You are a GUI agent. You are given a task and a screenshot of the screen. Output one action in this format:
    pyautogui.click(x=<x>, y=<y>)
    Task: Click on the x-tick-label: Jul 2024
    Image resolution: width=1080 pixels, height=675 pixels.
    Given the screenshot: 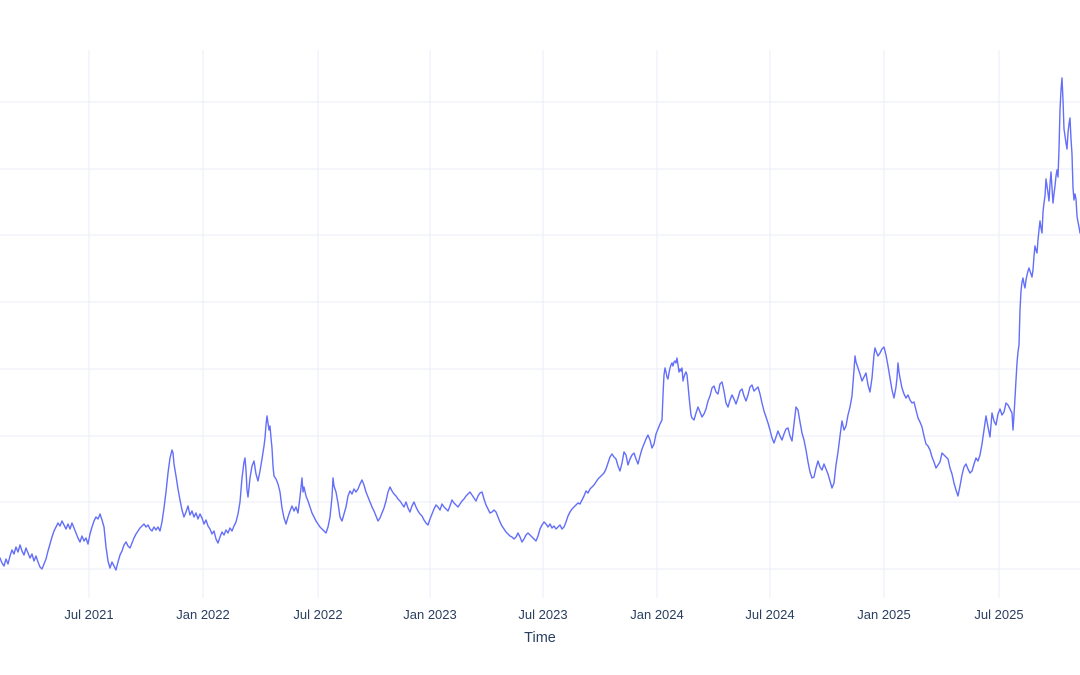 What is the action you would take?
    pyautogui.click(x=769, y=614)
    